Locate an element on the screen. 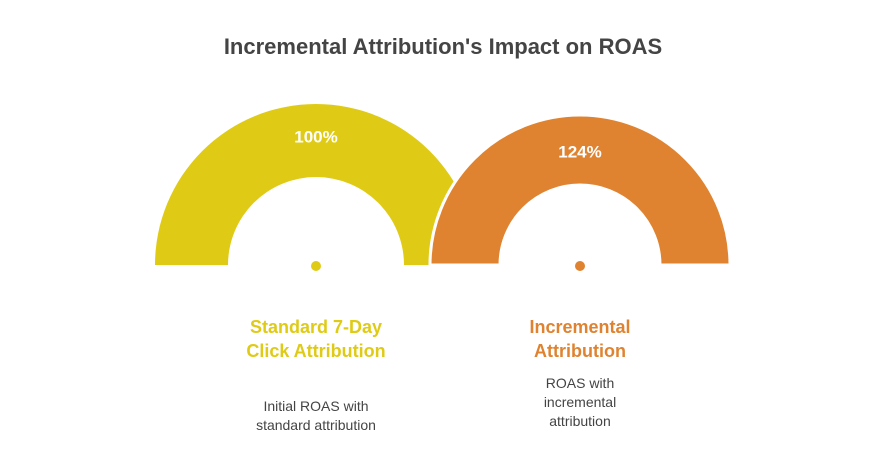 This screenshot has width=886, height=450. item-title: Standard 7-Day Click Attribution is located at coordinates (316, 339).